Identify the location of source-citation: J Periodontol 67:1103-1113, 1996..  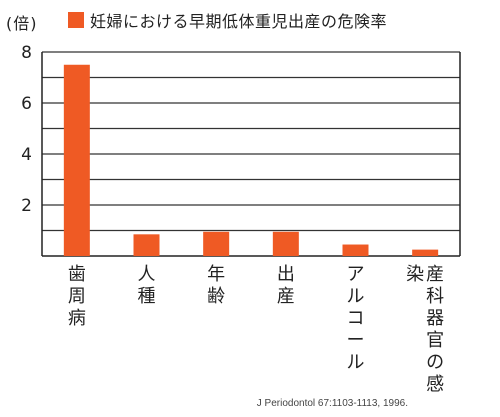
(332, 403).